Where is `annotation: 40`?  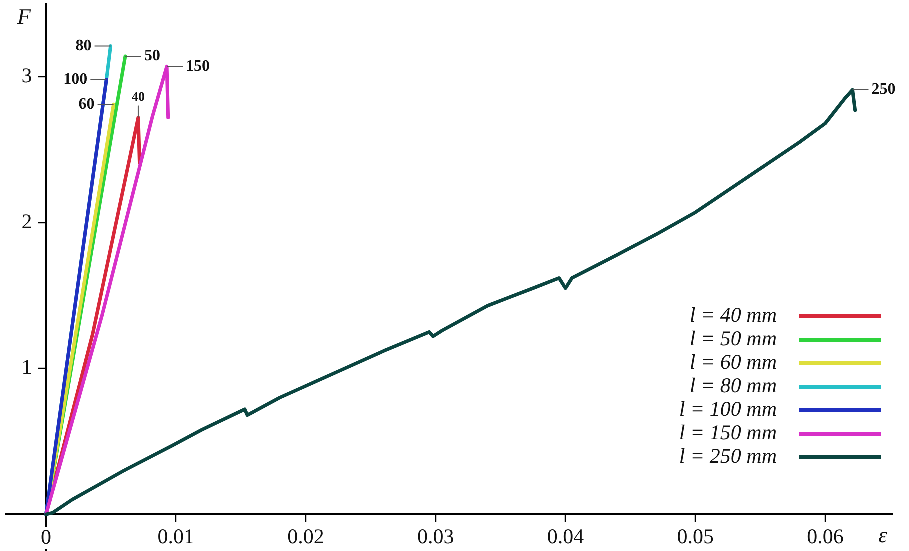 annotation: 40 is located at coordinates (138, 96).